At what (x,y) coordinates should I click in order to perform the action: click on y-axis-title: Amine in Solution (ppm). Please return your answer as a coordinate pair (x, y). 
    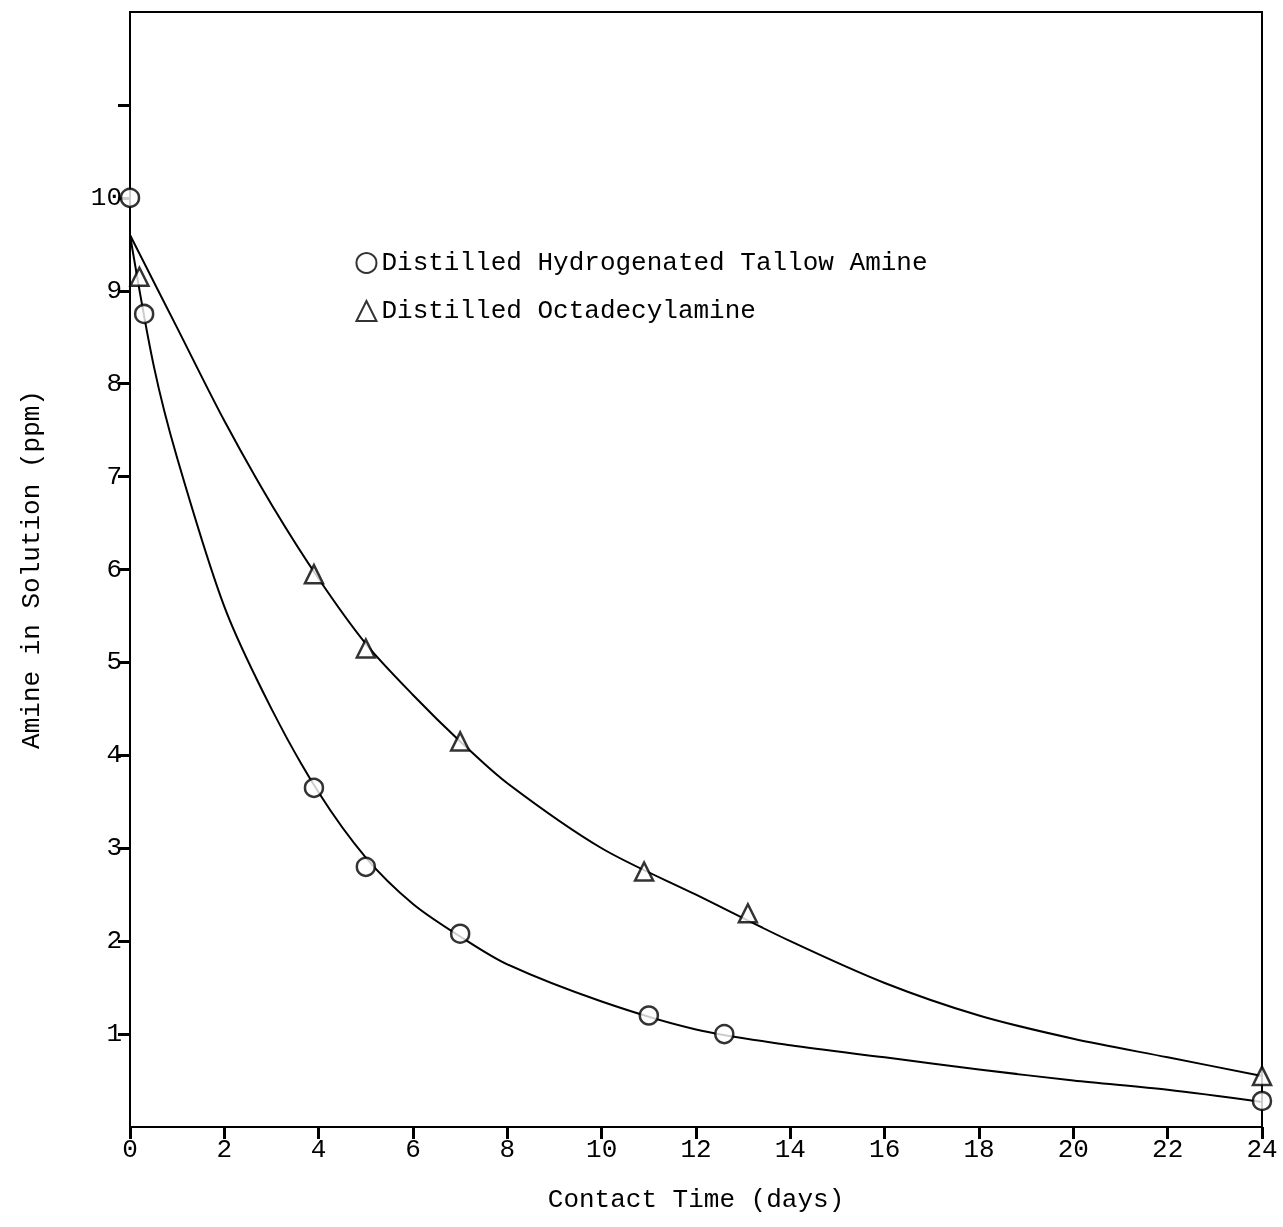
    Looking at the image, I should click on (32, 569).